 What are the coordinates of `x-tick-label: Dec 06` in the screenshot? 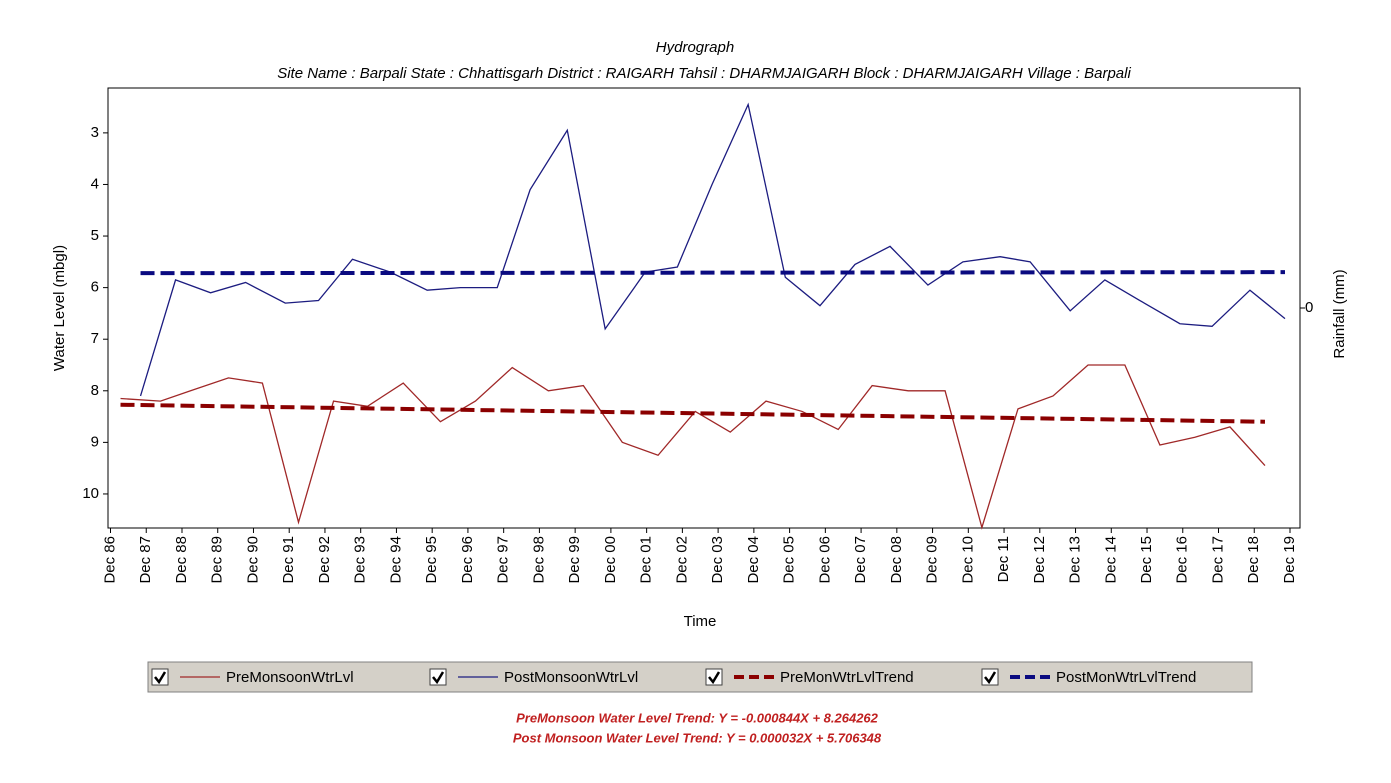 It's located at (824, 560).